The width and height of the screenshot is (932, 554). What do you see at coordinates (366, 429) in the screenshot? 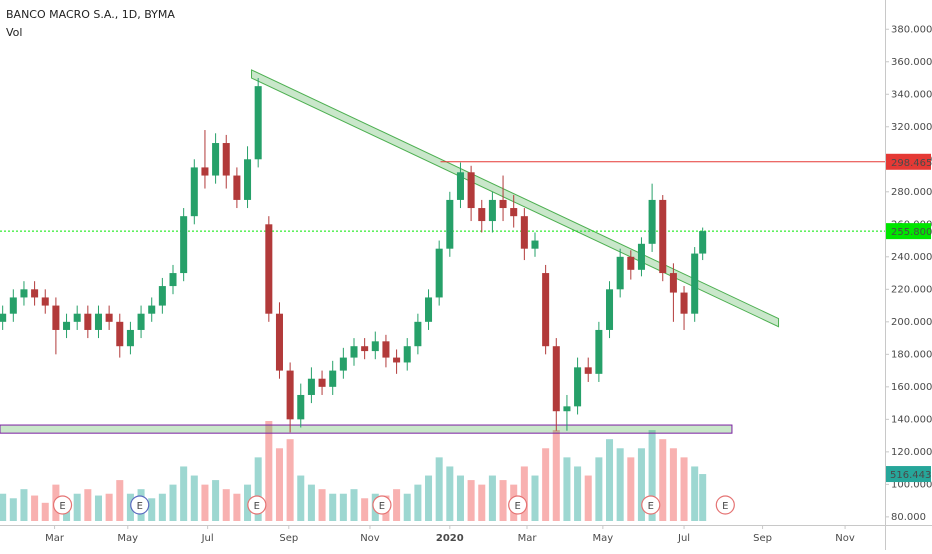
I see `support-zone` at bounding box center [366, 429].